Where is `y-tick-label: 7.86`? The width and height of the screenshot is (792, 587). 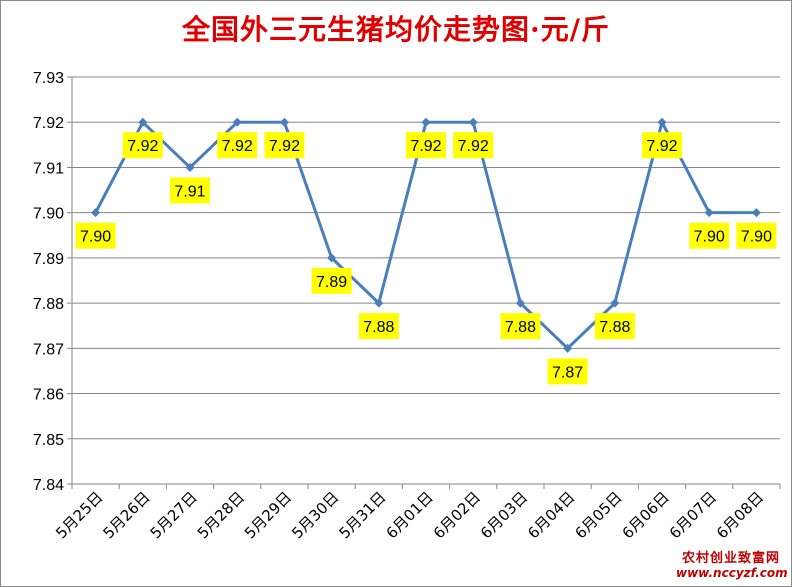 y-tick-label: 7.86 is located at coordinates (48, 395).